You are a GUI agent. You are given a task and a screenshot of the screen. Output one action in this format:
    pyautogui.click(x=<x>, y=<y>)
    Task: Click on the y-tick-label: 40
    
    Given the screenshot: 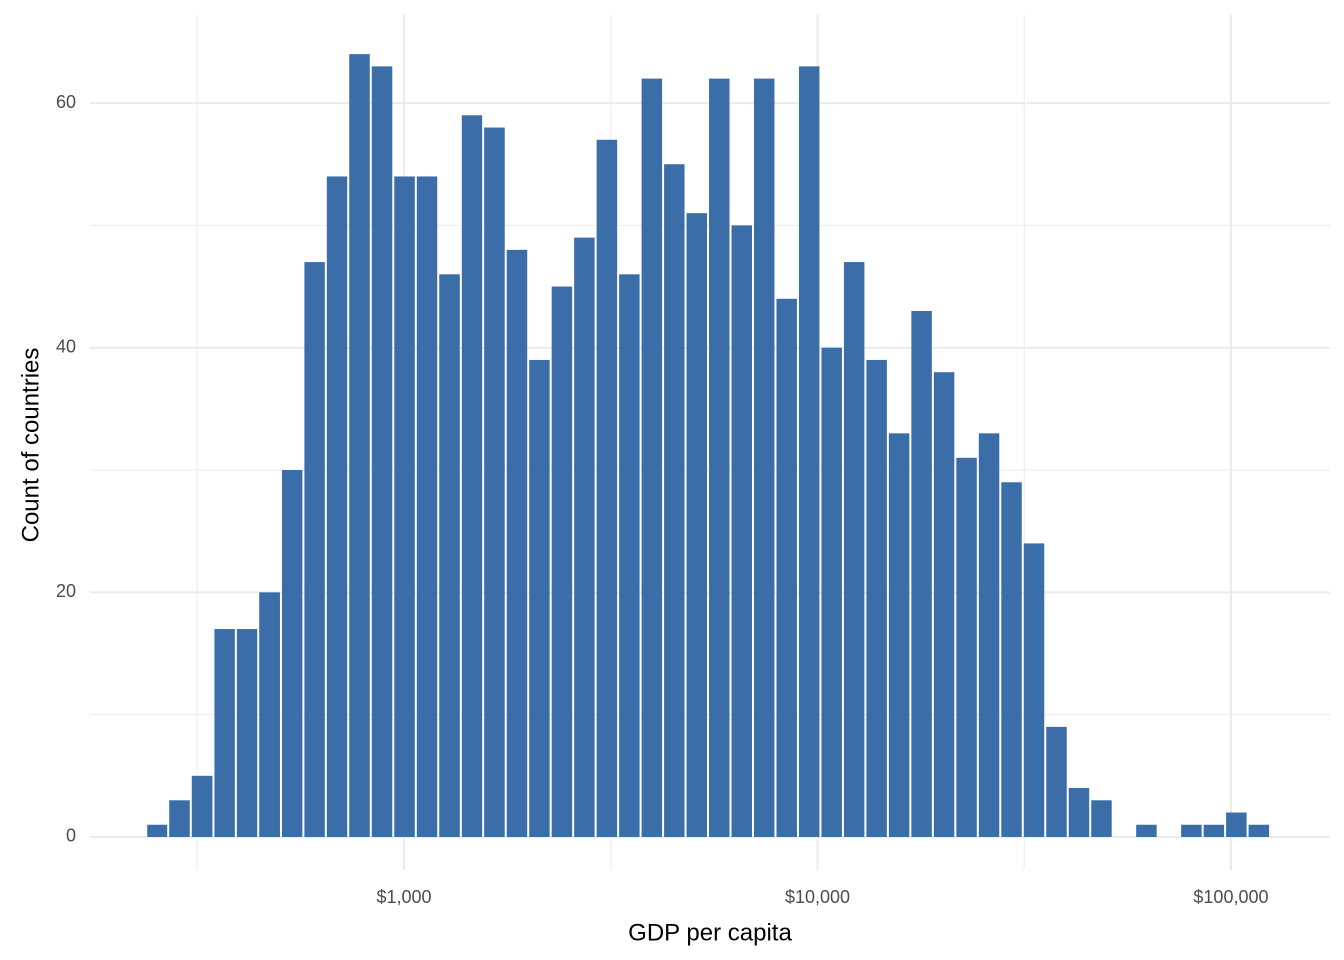 What is the action you would take?
    pyautogui.click(x=66, y=346)
    